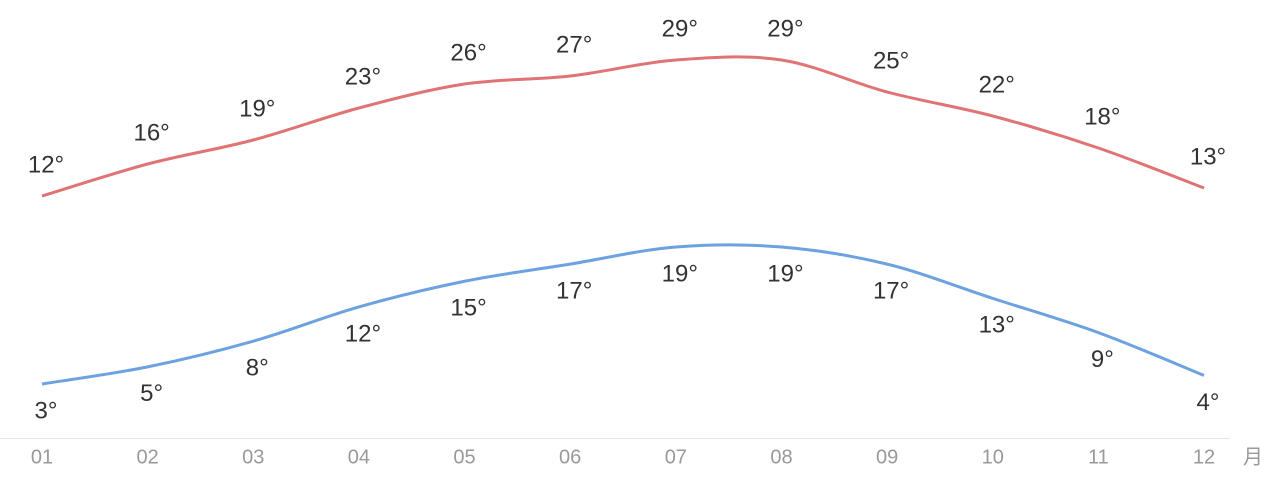 The image size is (1279, 478). Describe the element at coordinates (464, 457) in the screenshot. I see `x-tick-label: 05` at that location.